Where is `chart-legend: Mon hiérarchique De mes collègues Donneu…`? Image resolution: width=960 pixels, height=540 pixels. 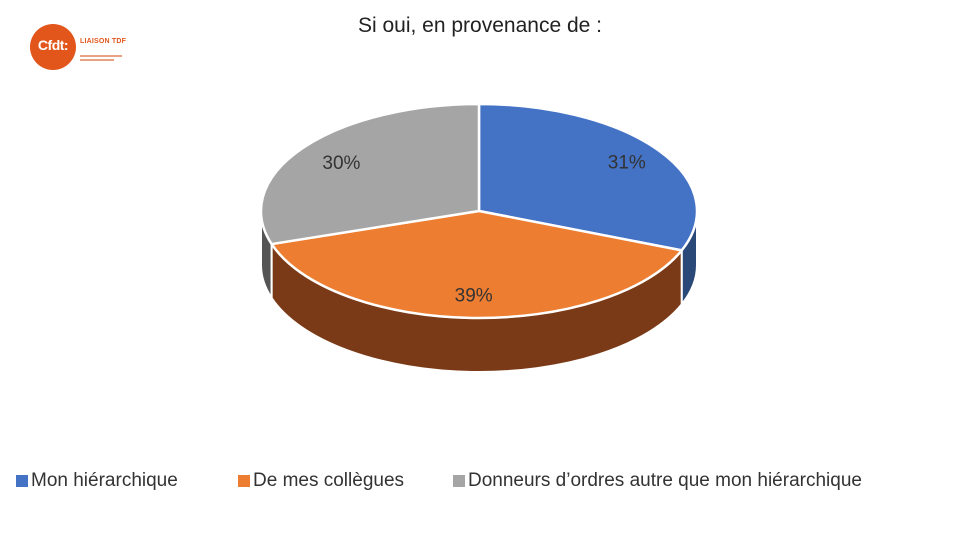 chart-legend: Mon hiérarchique De mes collègues Donneu… is located at coordinates (480, 482).